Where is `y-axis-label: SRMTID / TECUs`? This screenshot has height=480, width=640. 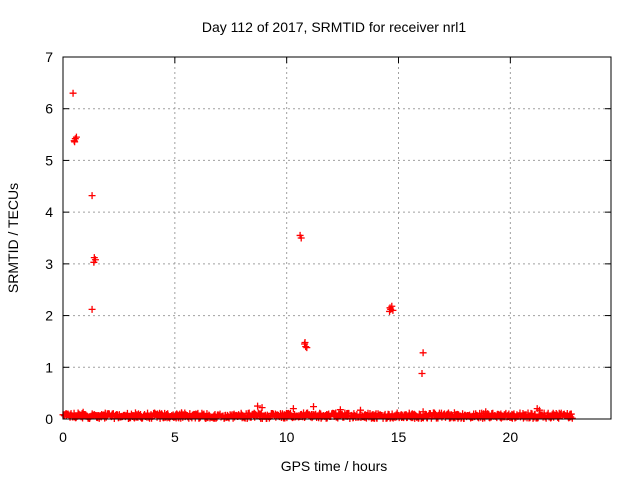
y-axis-label: SRMTID / TECUs is located at coordinates (13, 238).